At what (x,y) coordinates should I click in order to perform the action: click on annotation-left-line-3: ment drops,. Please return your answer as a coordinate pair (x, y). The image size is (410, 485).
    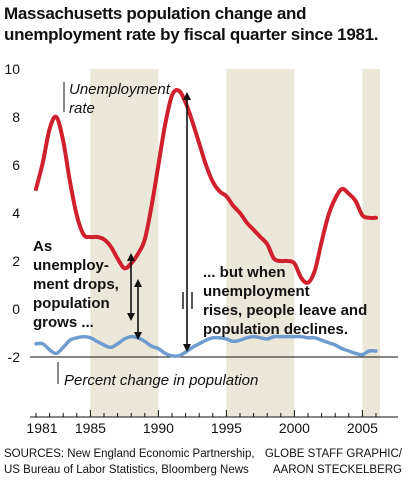
    Looking at the image, I should click on (76, 284).